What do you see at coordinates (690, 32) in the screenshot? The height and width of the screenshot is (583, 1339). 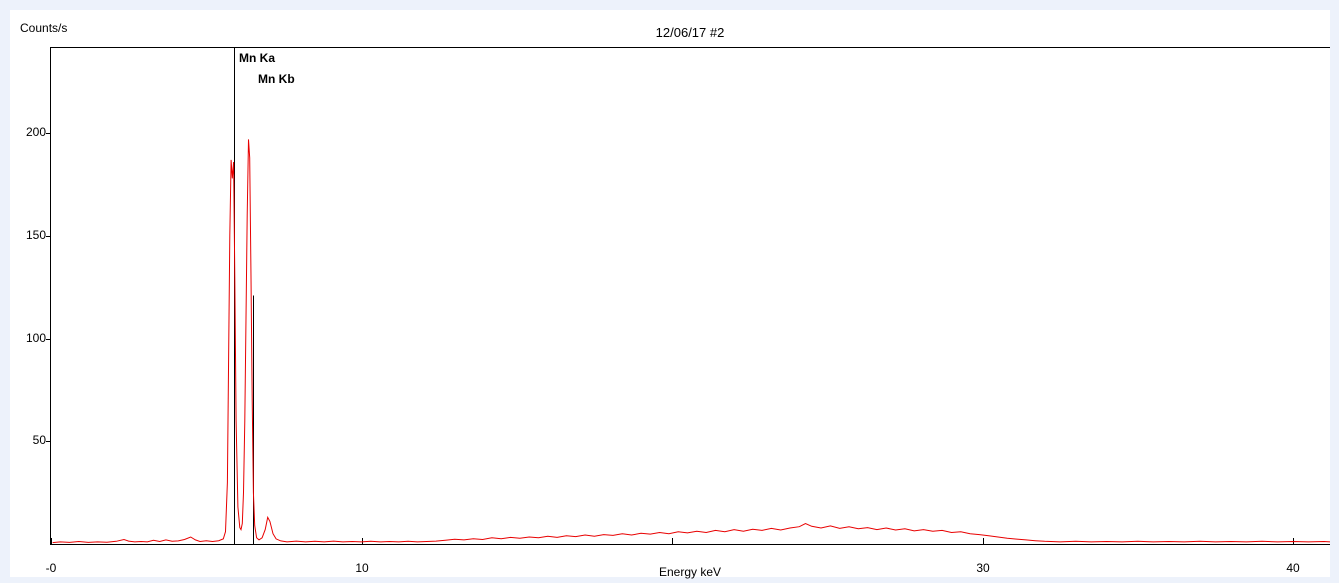 I see `chart-title: 12/06/17 #2` at bounding box center [690, 32].